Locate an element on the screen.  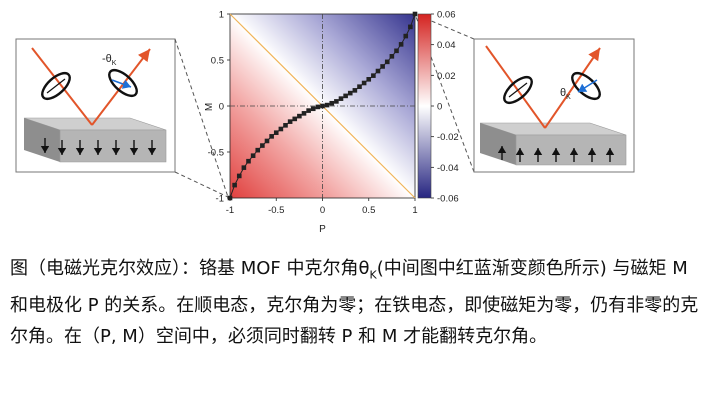
left-incident-polarization-axis is located at coordinates (56, 86).